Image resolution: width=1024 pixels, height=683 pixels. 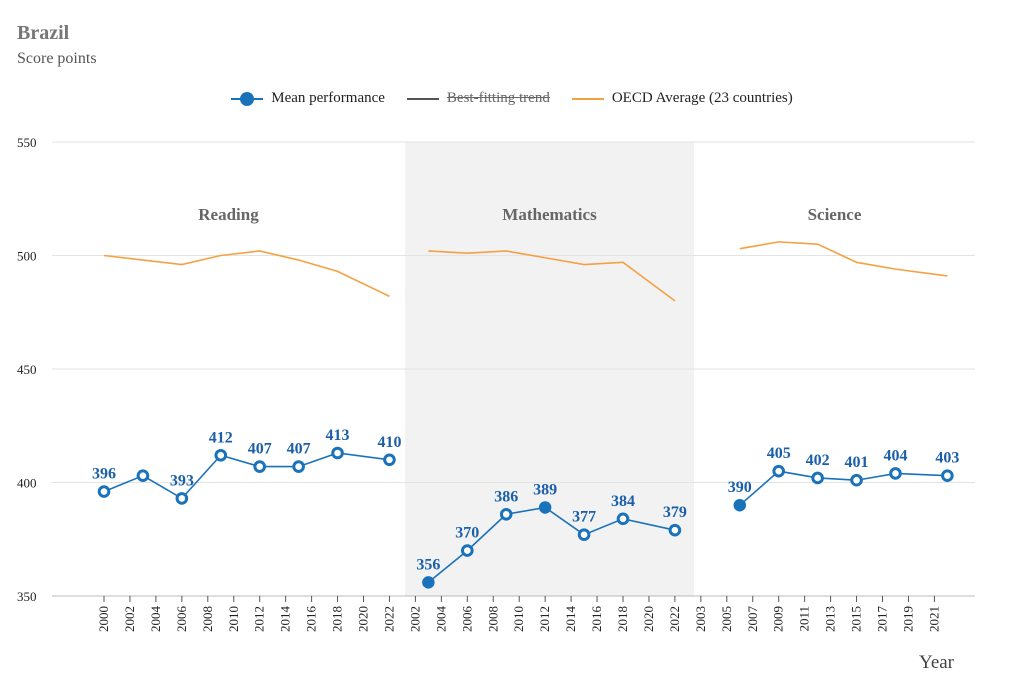 I want to click on data-label: 404, so click(x=895, y=455).